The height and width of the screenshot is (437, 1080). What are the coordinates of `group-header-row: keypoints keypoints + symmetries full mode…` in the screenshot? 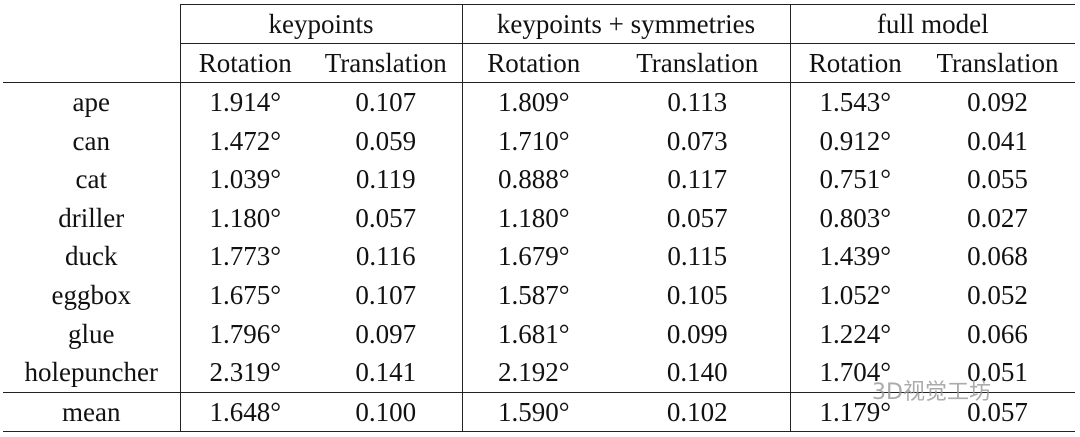 It's located at (539, 24).